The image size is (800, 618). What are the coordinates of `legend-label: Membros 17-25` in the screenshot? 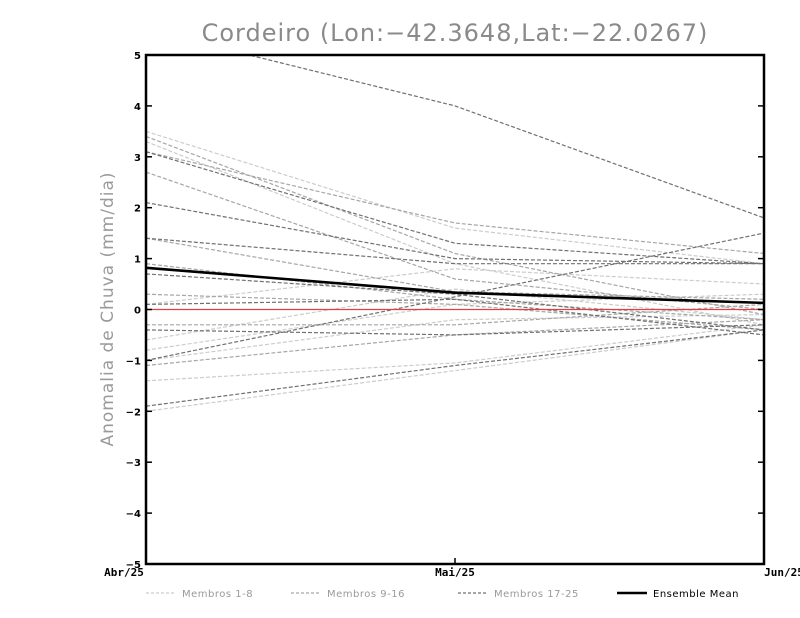 It's located at (536, 594).